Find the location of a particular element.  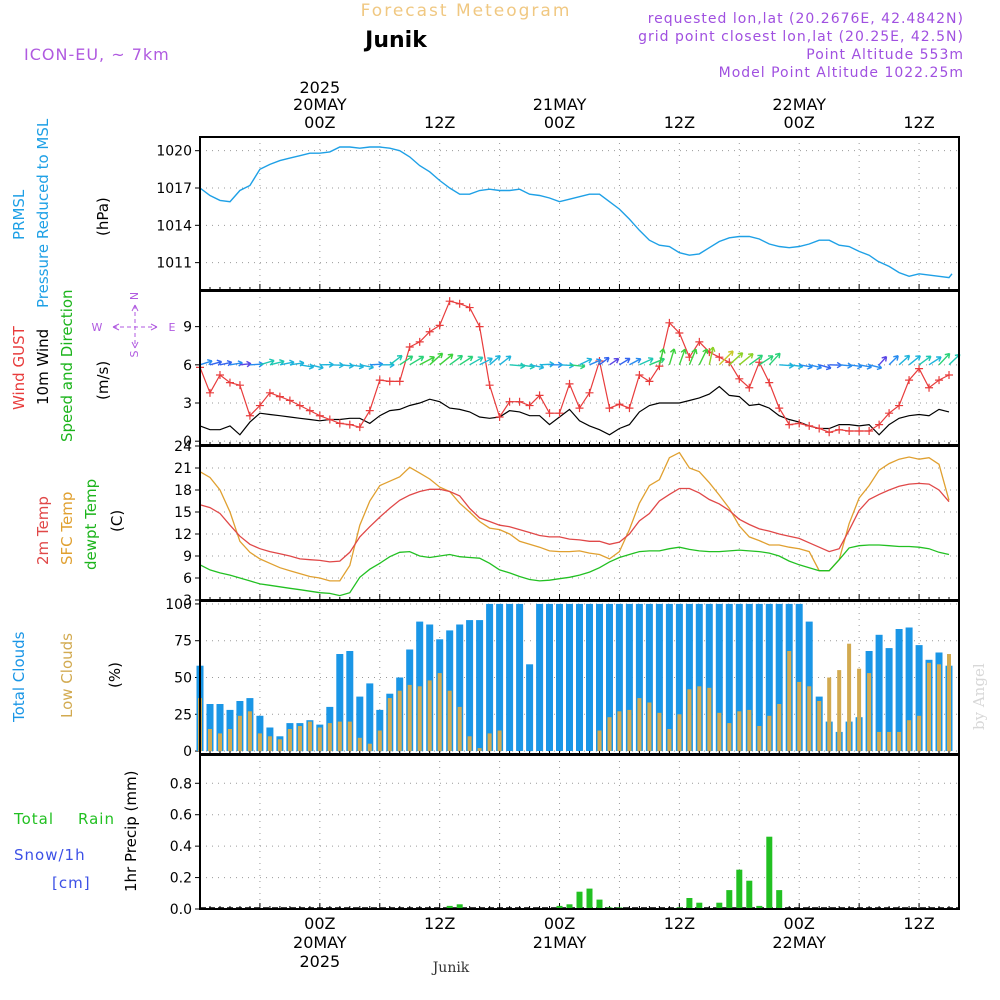

panel-frame is located at coordinates (579, 213).